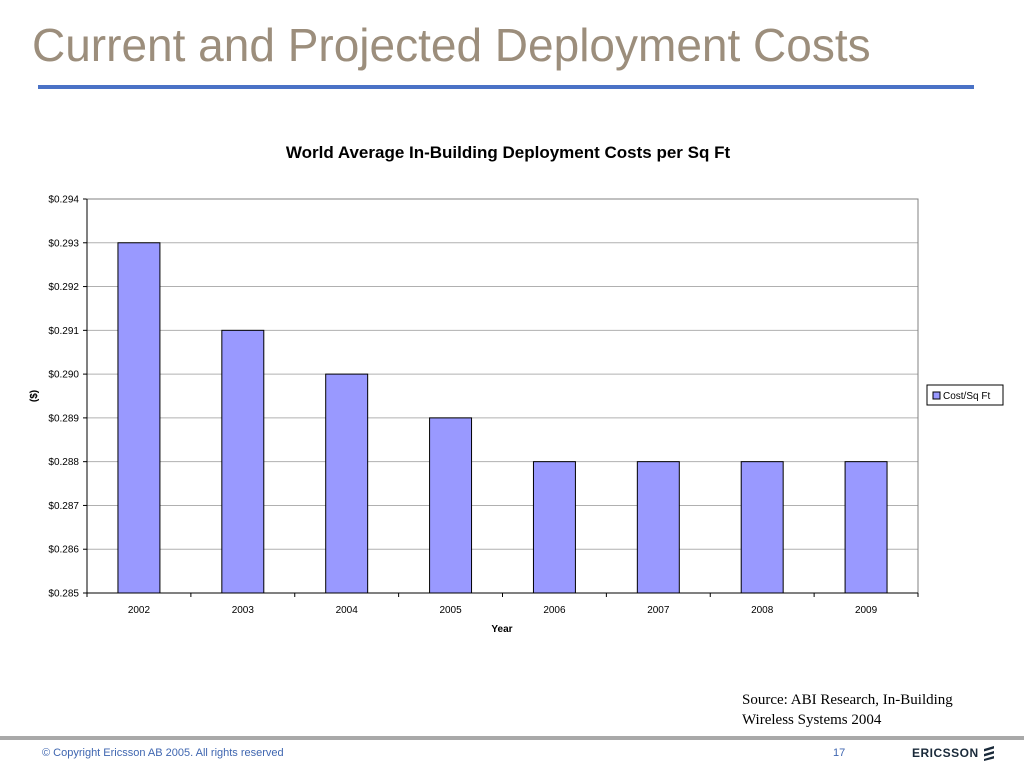 The width and height of the screenshot is (1024, 768). I want to click on legend-box, so click(965, 395).